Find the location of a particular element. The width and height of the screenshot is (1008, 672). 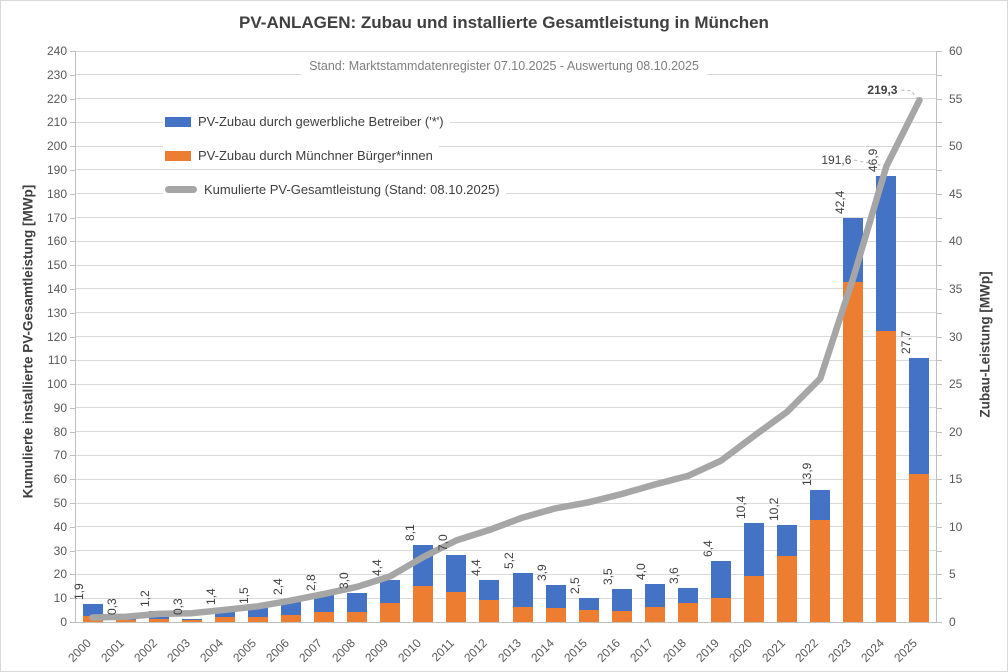

bar-total-label: 6,4 is located at coordinates (707, 549).